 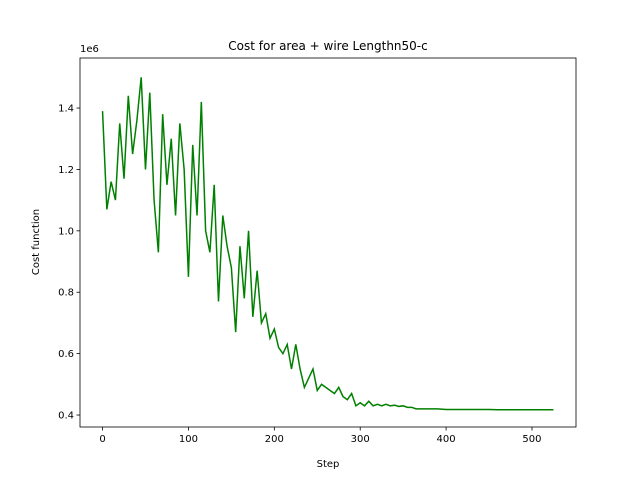 What do you see at coordinates (66, 231) in the screenshot?
I see `y-tick-label: 1.0` at bounding box center [66, 231].